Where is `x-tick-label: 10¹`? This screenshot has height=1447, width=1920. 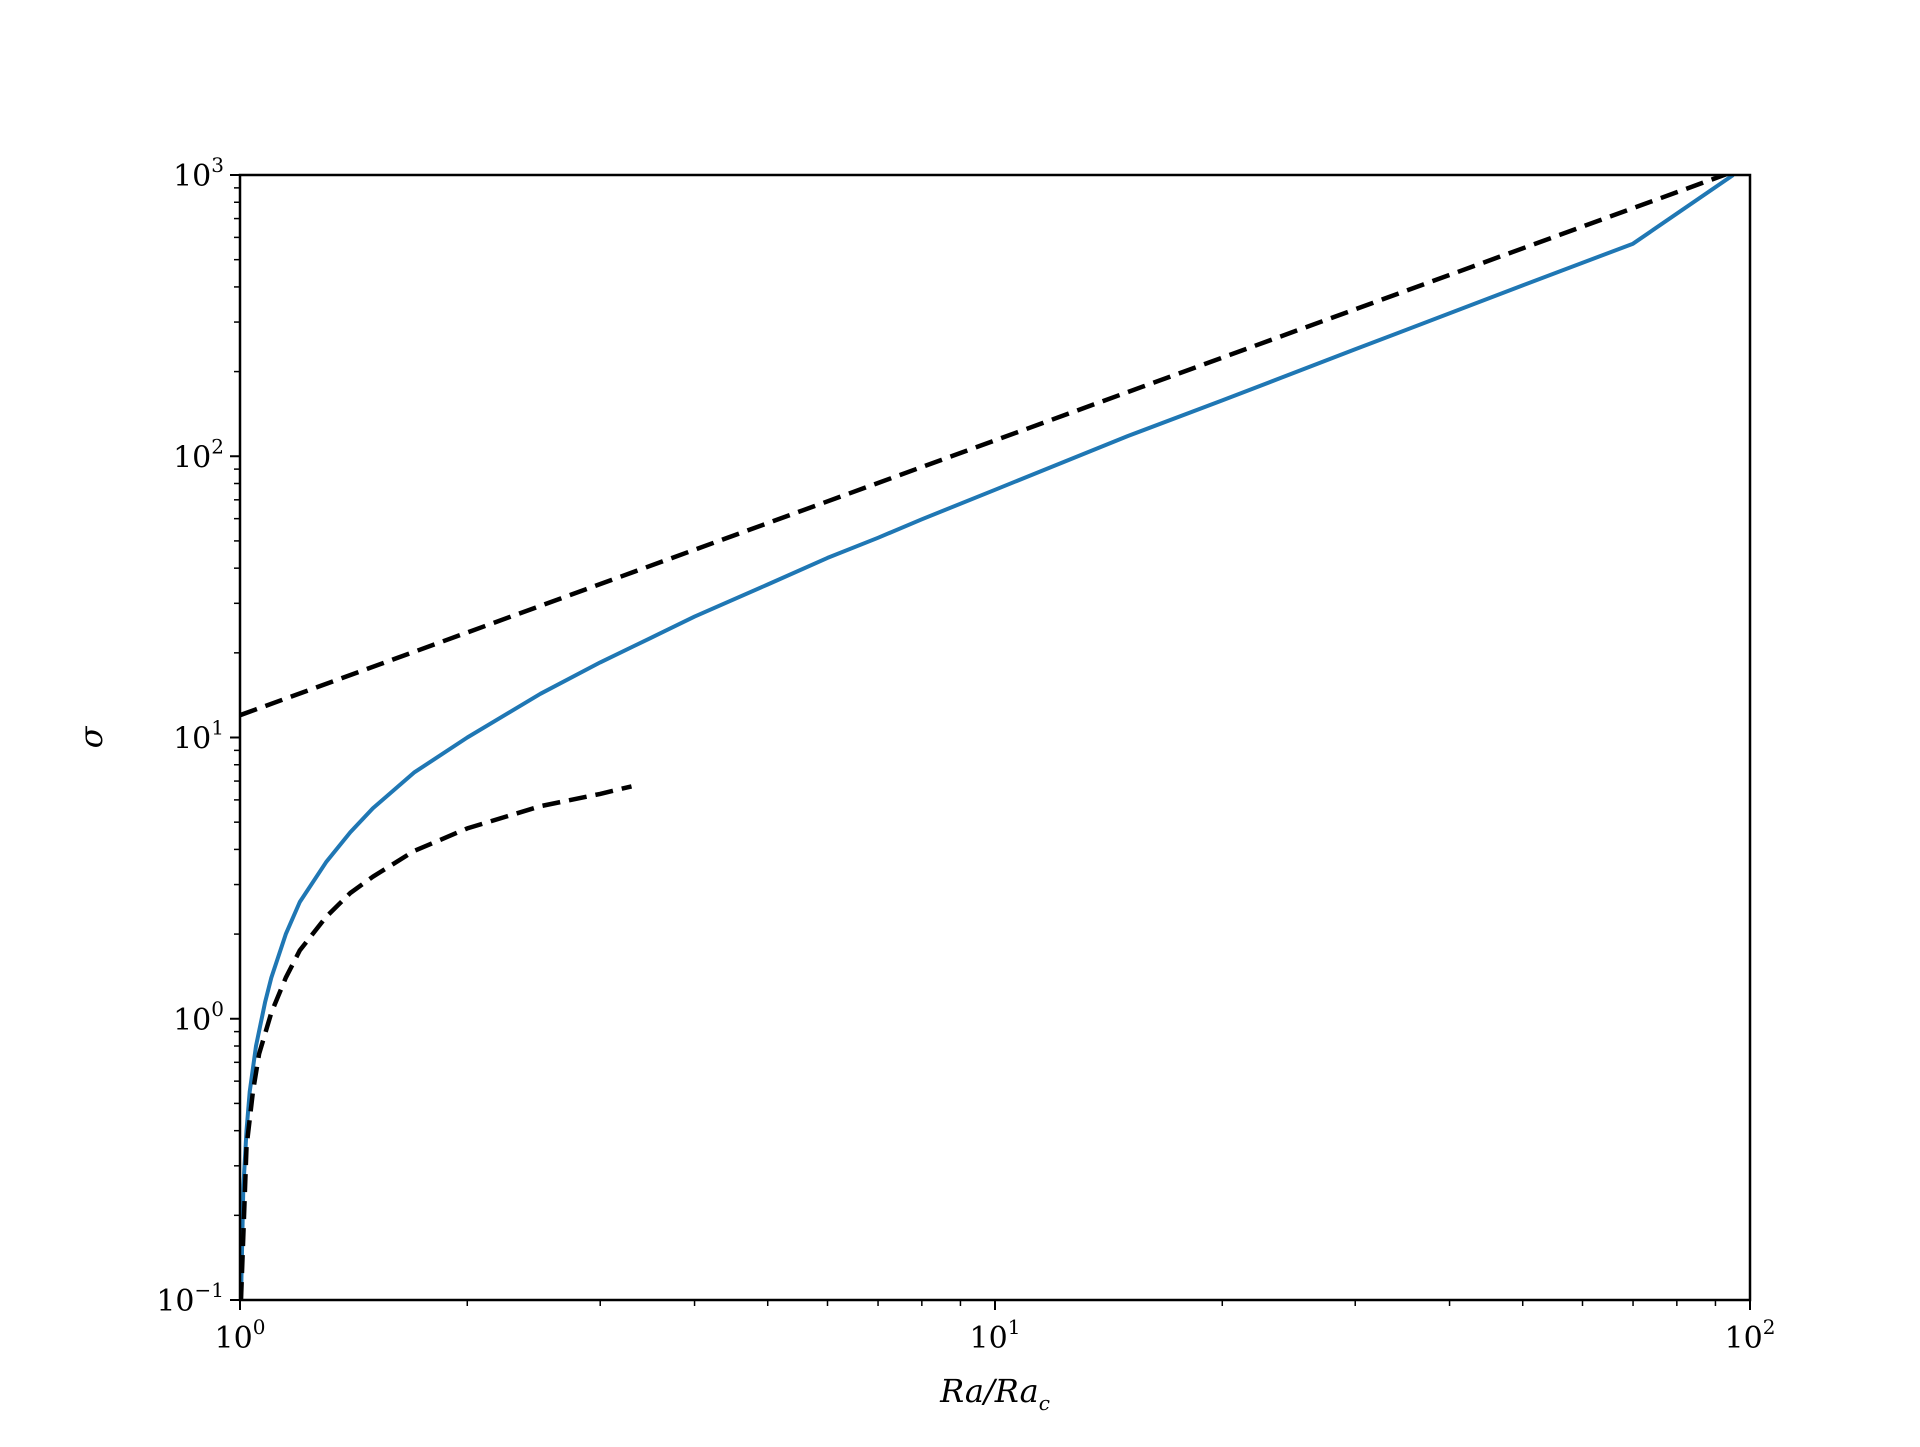 x-tick-label: 10¹ is located at coordinates (995, 1335).